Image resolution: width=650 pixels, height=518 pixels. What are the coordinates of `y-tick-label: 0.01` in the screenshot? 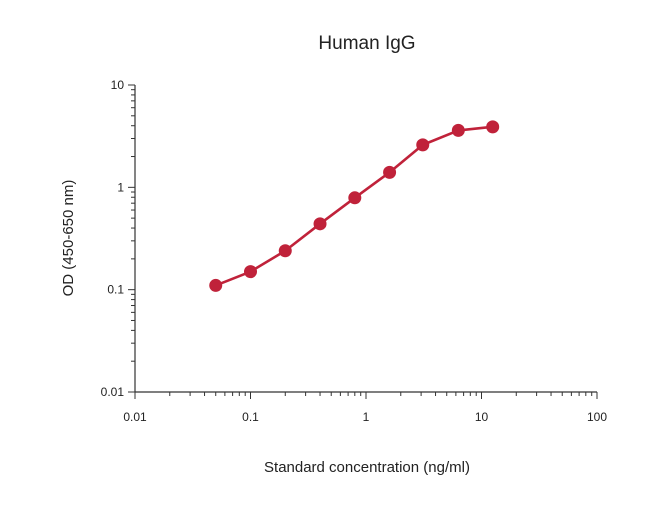 It's located at (113, 392).